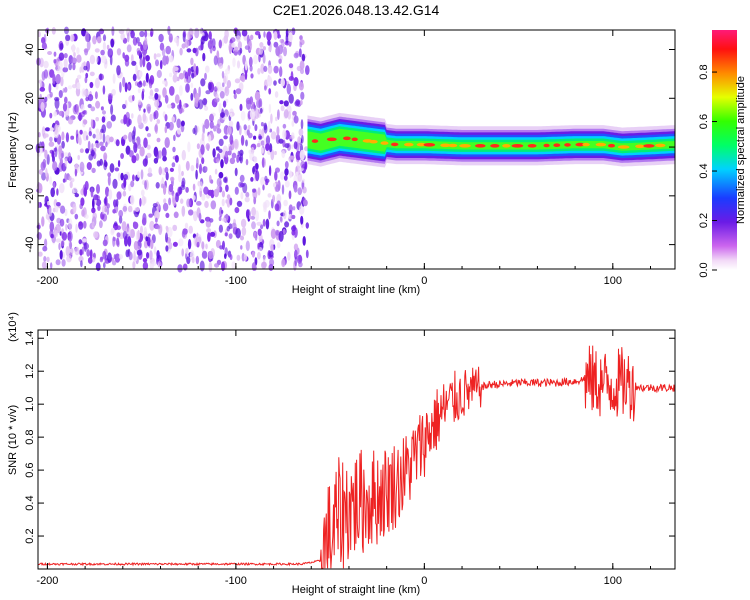 Image resolution: width=750 pixels, height=600 pixels. Describe the element at coordinates (704, 220) in the screenshot. I see `colorbar-tick-label: 0.2` at that location.